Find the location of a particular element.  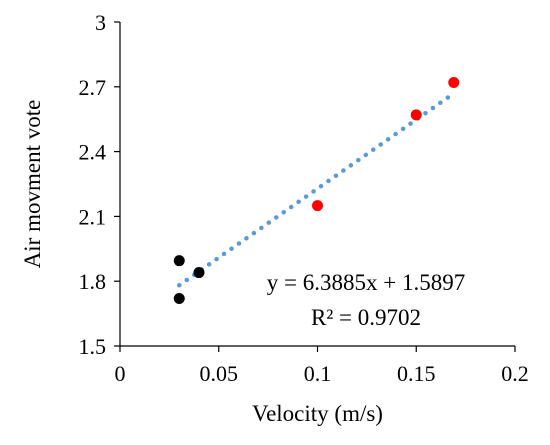

x-axis-title: Velocity (m/s) is located at coordinates (317, 413).